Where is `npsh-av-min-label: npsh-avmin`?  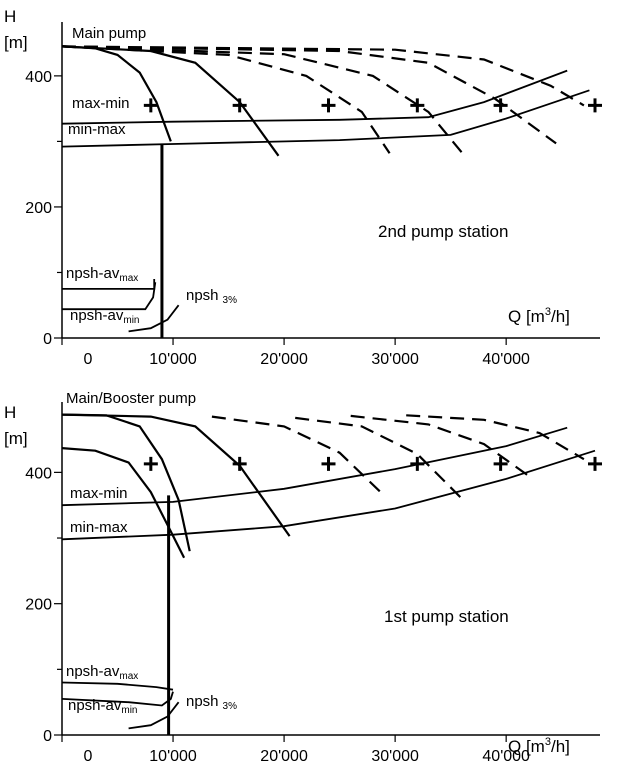
npsh-av-min-label: npsh-avmin is located at coordinates (105, 316).